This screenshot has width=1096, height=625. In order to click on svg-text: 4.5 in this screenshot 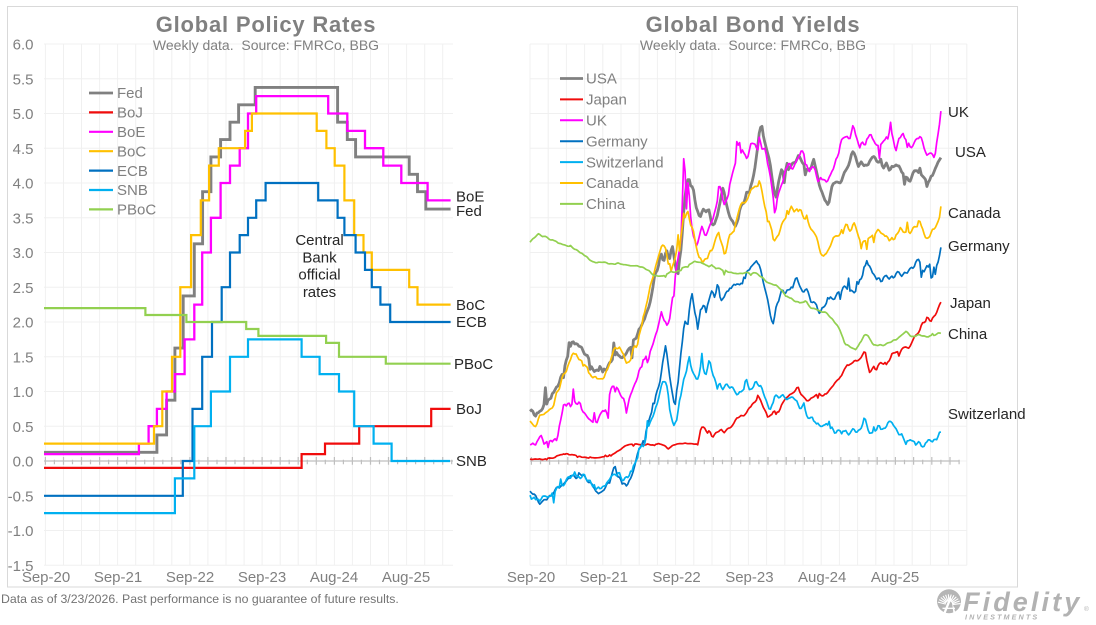, I will do `click(23, 149)`.